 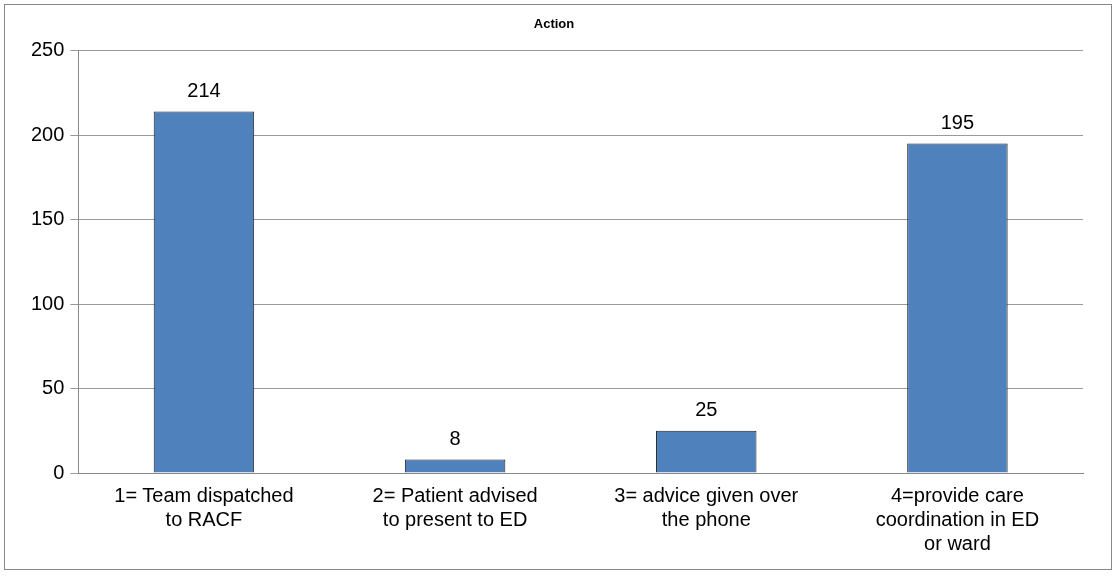 What do you see at coordinates (47, 49) in the screenshot?
I see `y-tick-label: 250` at bounding box center [47, 49].